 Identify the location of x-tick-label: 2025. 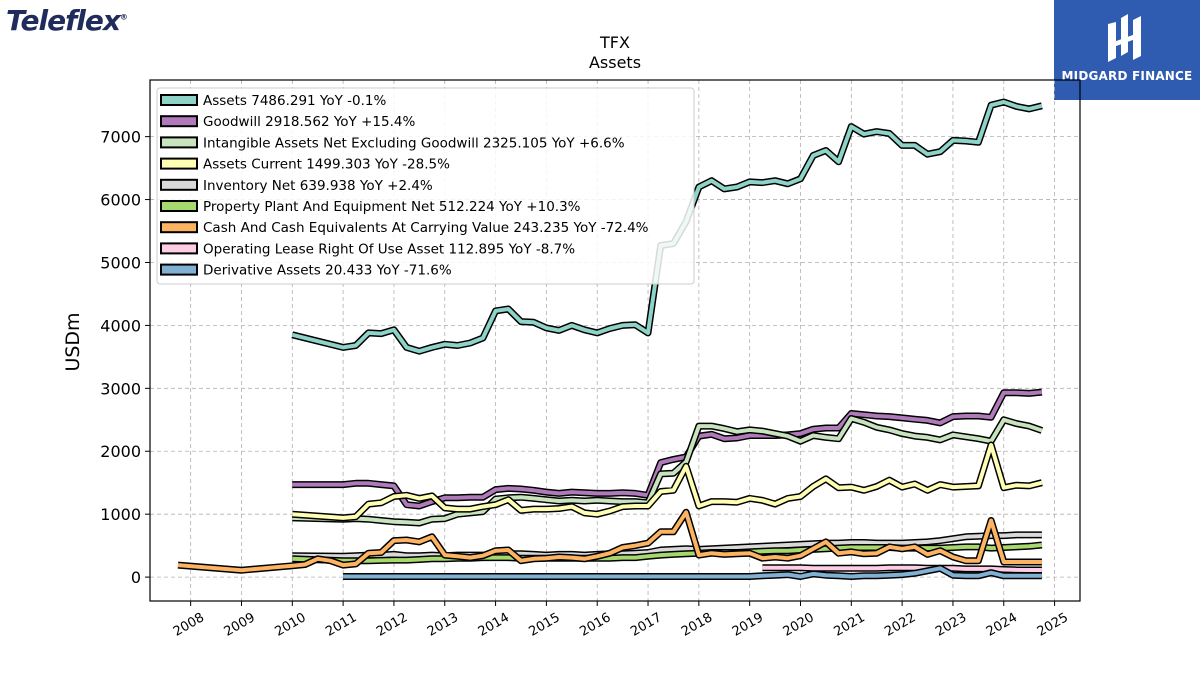
(1053, 625).